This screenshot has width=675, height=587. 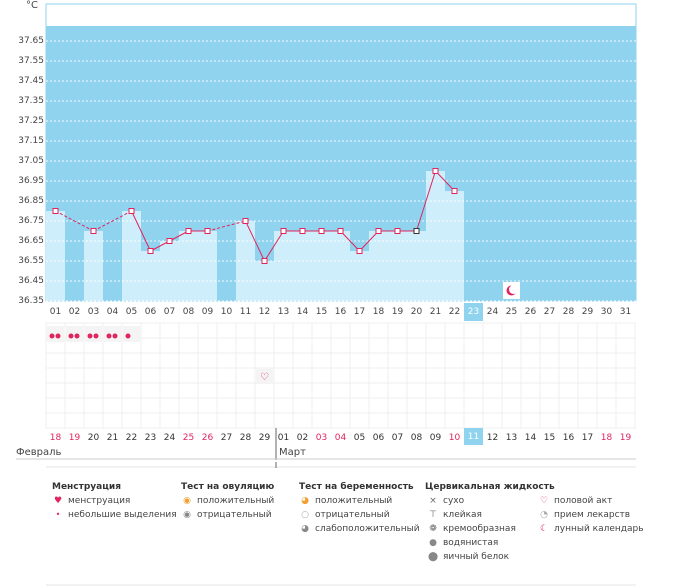 I want to click on legend-pregnancy-weak: ◕ слабоположительный, so click(x=359, y=529).